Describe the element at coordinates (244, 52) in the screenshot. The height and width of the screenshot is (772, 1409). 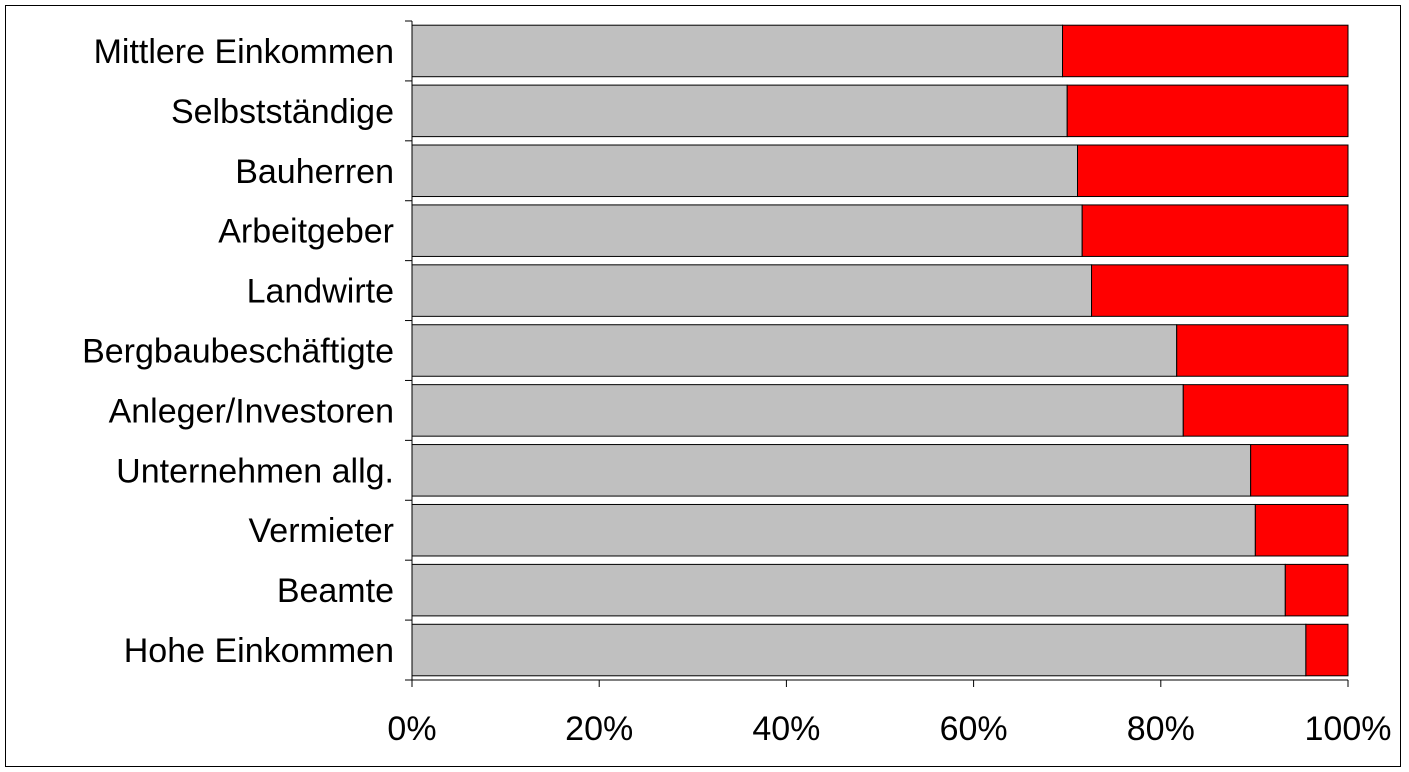
I see `category-label: Mittlere Einkommen` at that location.